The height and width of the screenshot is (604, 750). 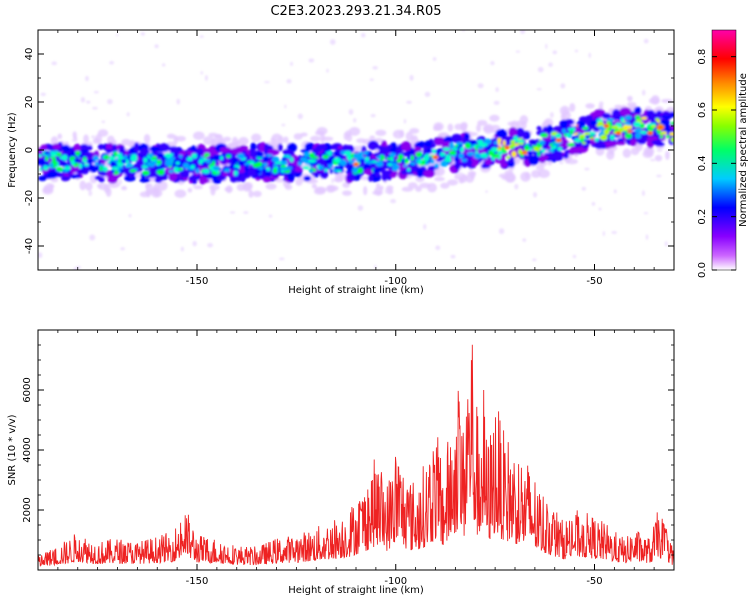 What do you see at coordinates (29, 54) in the screenshot?
I see `spectrogram-ytick-label: 40` at bounding box center [29, 54].